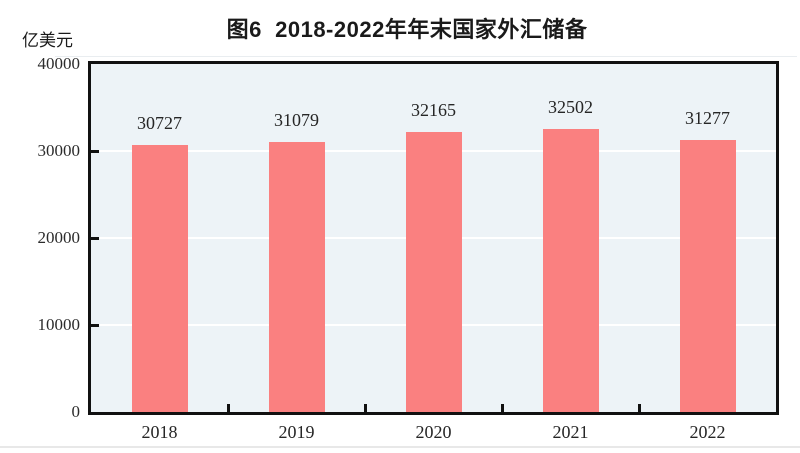  What do you see at coordinates (407, 29) in the screenshot?
I see `chart-title: 图6 2018-2022年年末国家外汇储备` at bounding box center [407, 29].